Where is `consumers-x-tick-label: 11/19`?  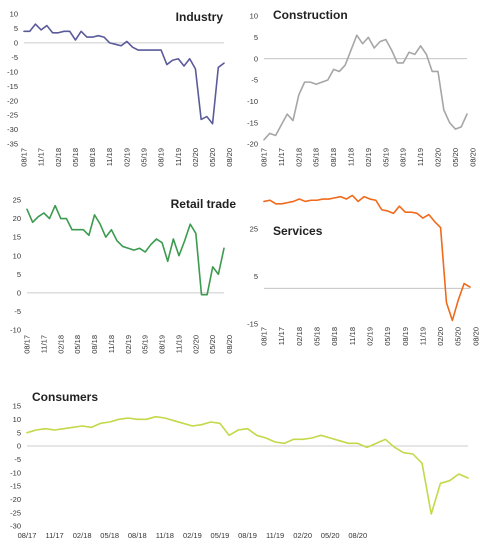
consumers-x-tick-label: 11/19 is located at coordinates (275, 535).